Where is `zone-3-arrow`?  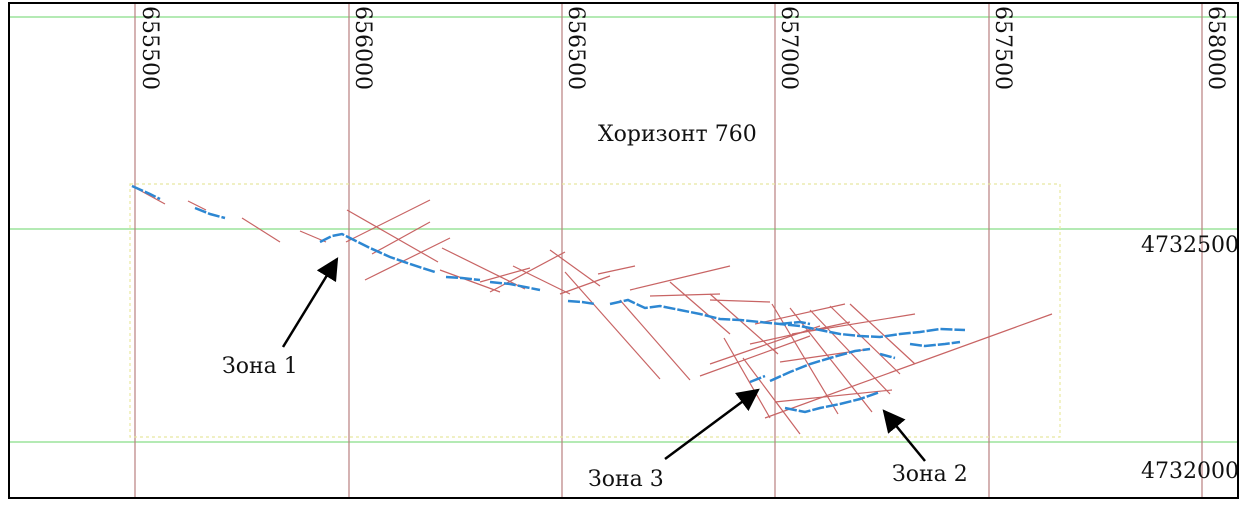
zone-3-arrow is located at coordinates (712, 424).